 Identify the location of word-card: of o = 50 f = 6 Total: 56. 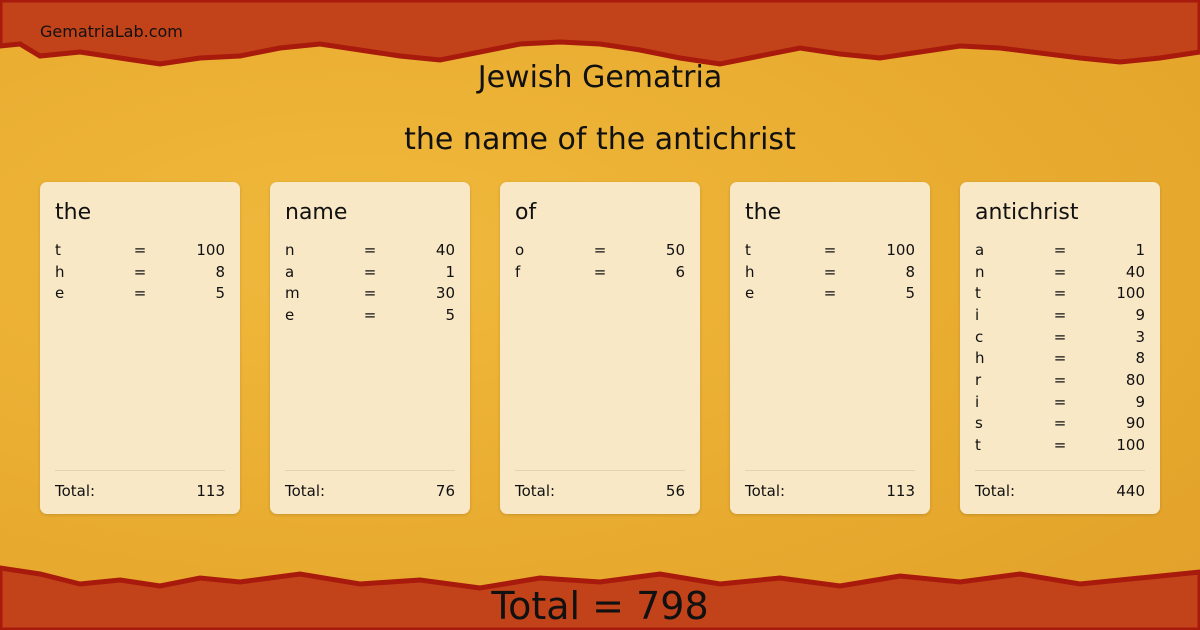
(600, 348).